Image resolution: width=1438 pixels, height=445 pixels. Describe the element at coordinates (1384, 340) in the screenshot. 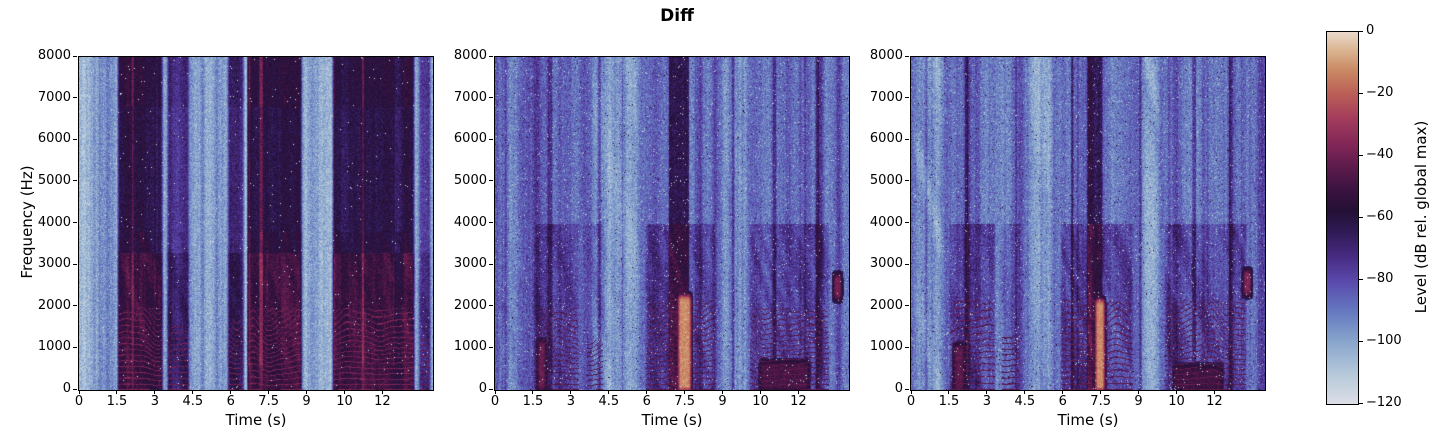

I see `colorbar-tick-label: −100` at that location.